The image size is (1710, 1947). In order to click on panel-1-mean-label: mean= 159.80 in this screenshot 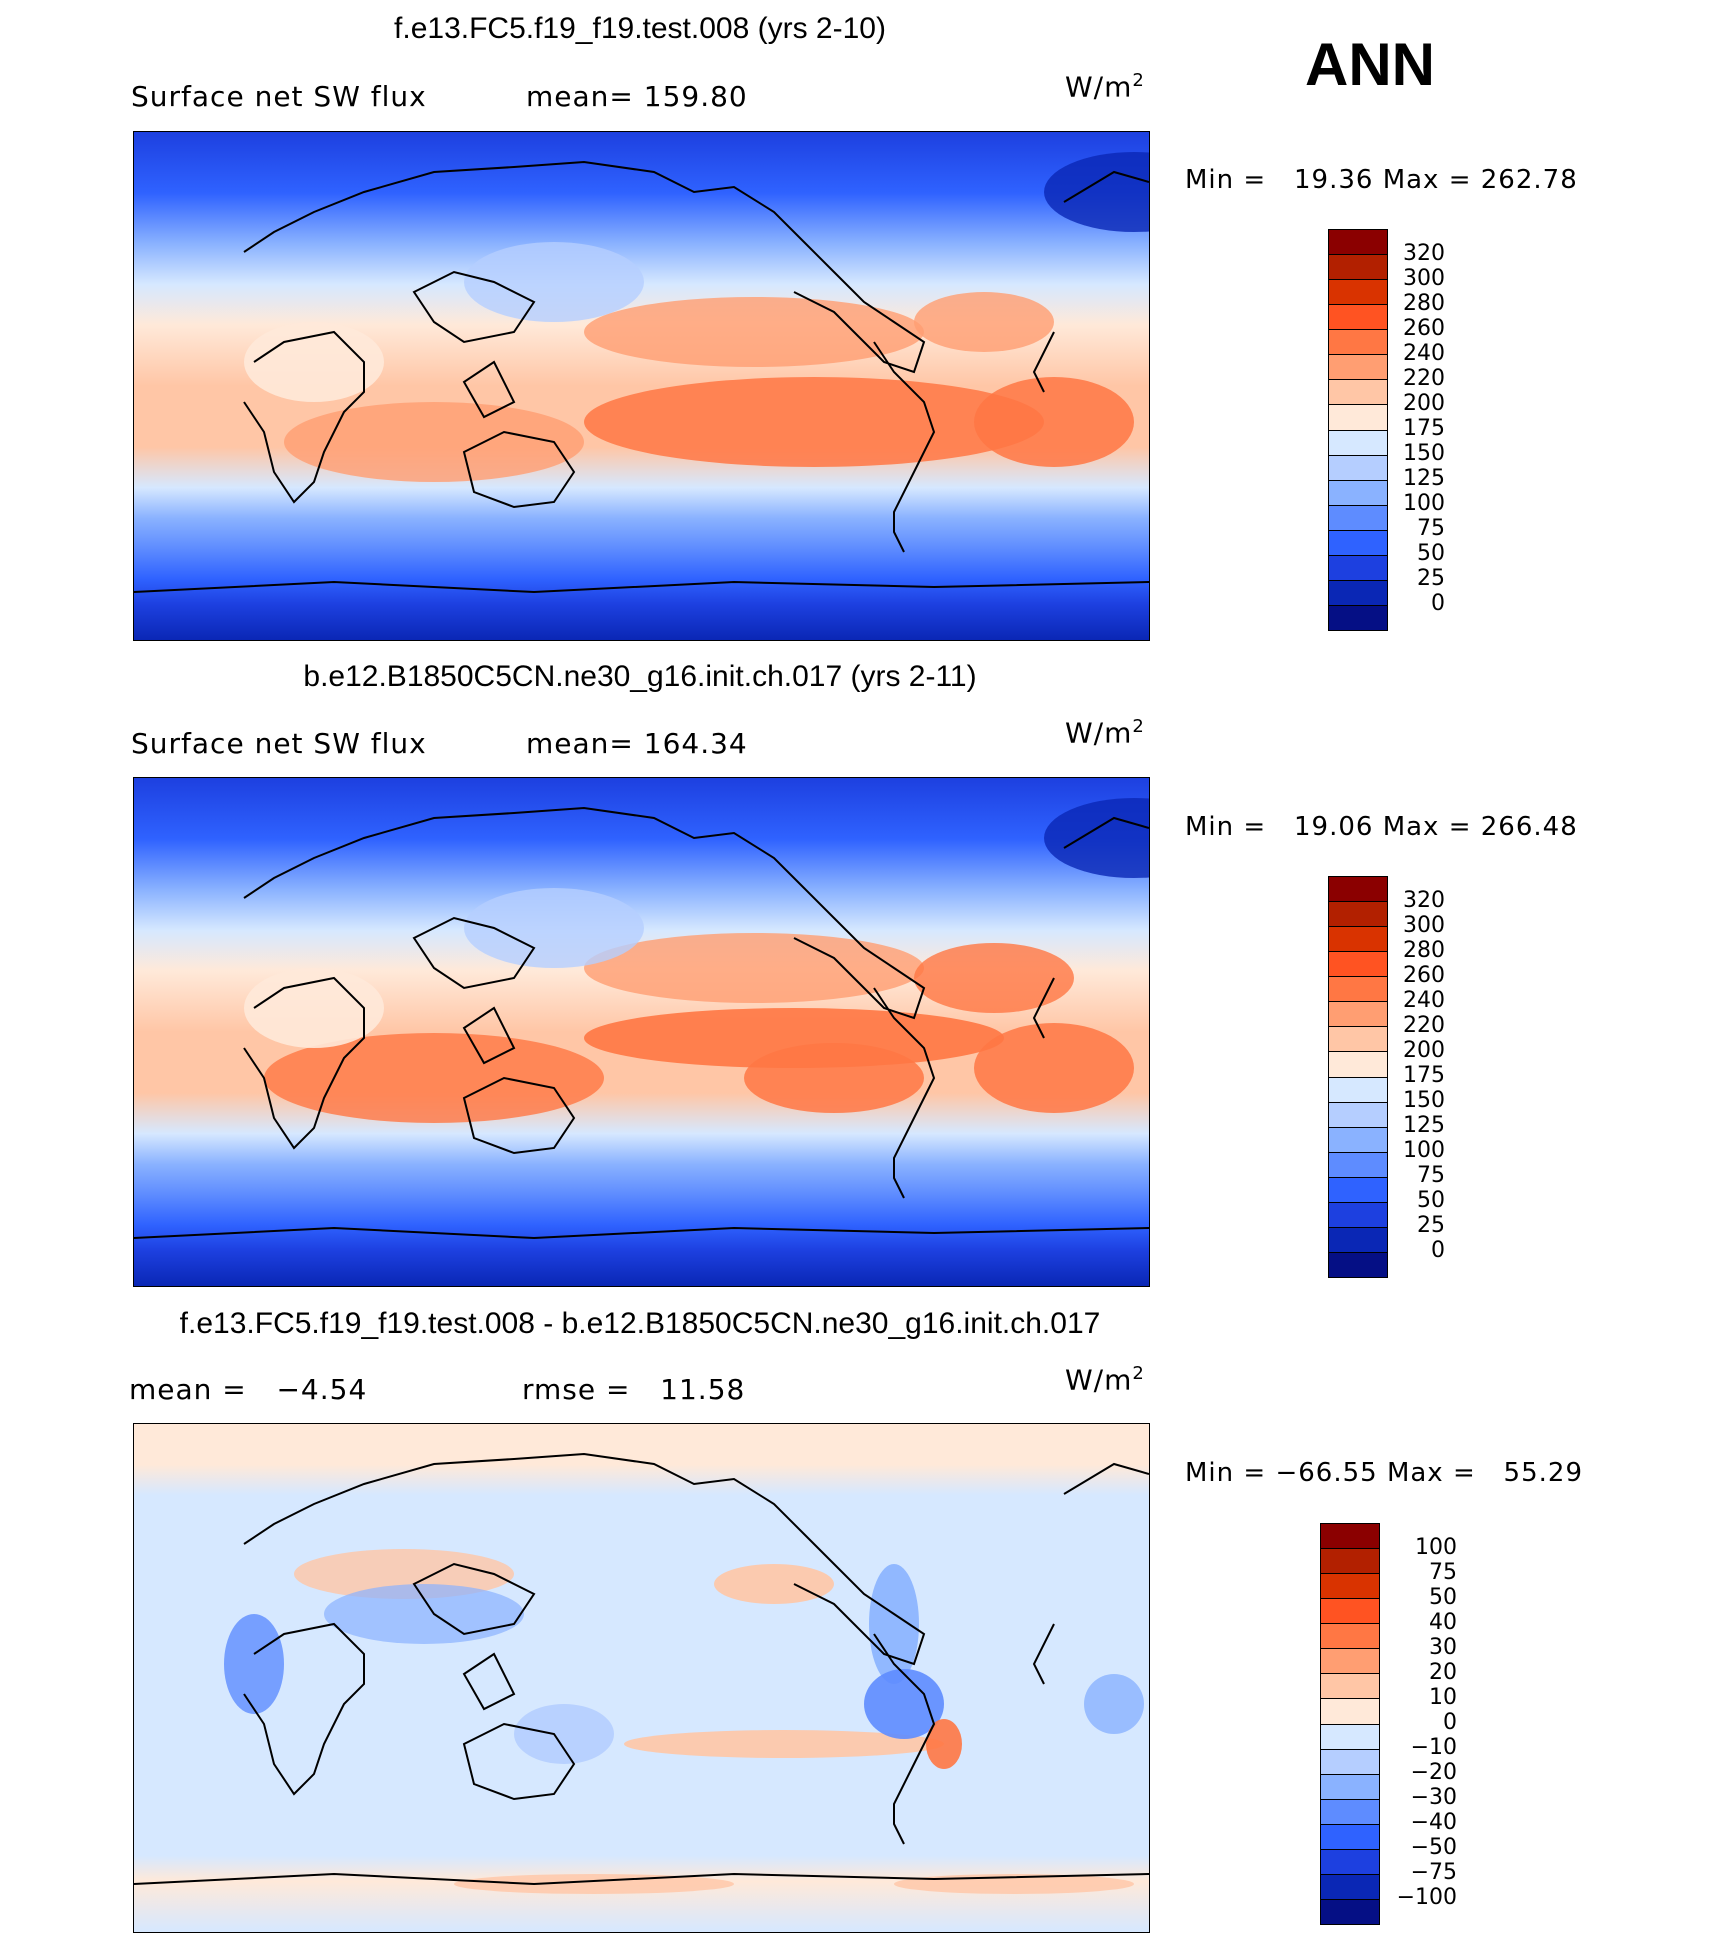, I will do `click(637, 96)`.